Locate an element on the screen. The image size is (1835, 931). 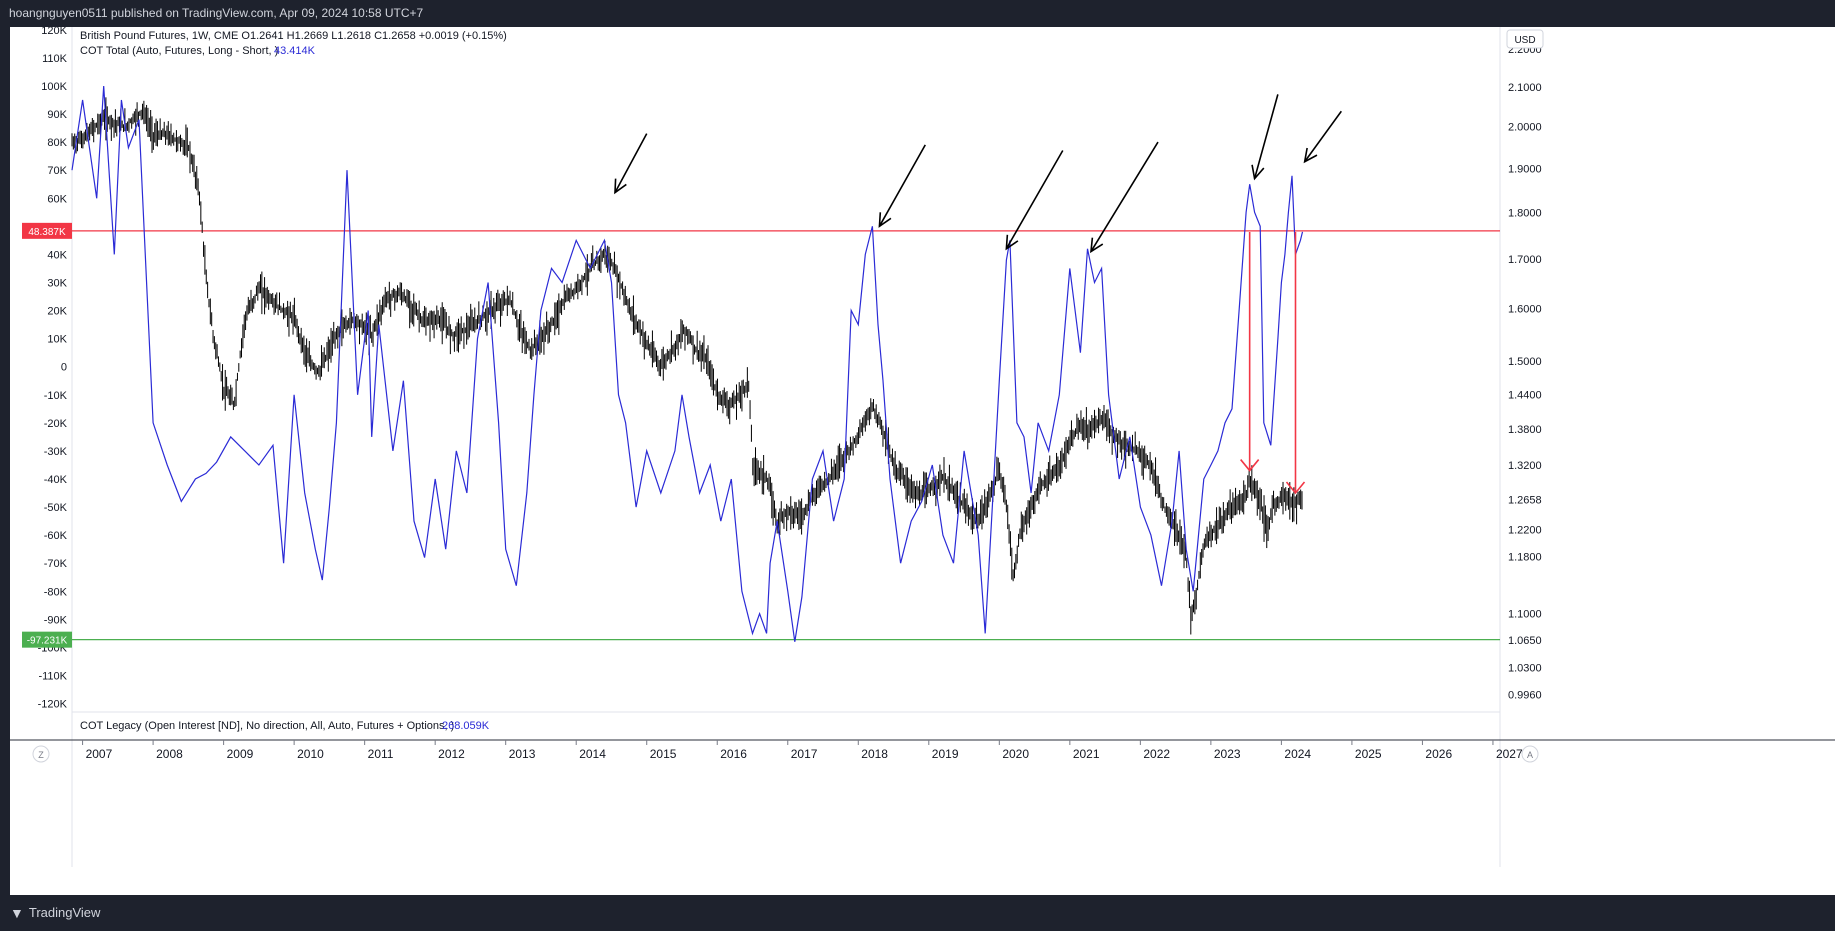
green-level-badge is located at coordinates (47, 639).